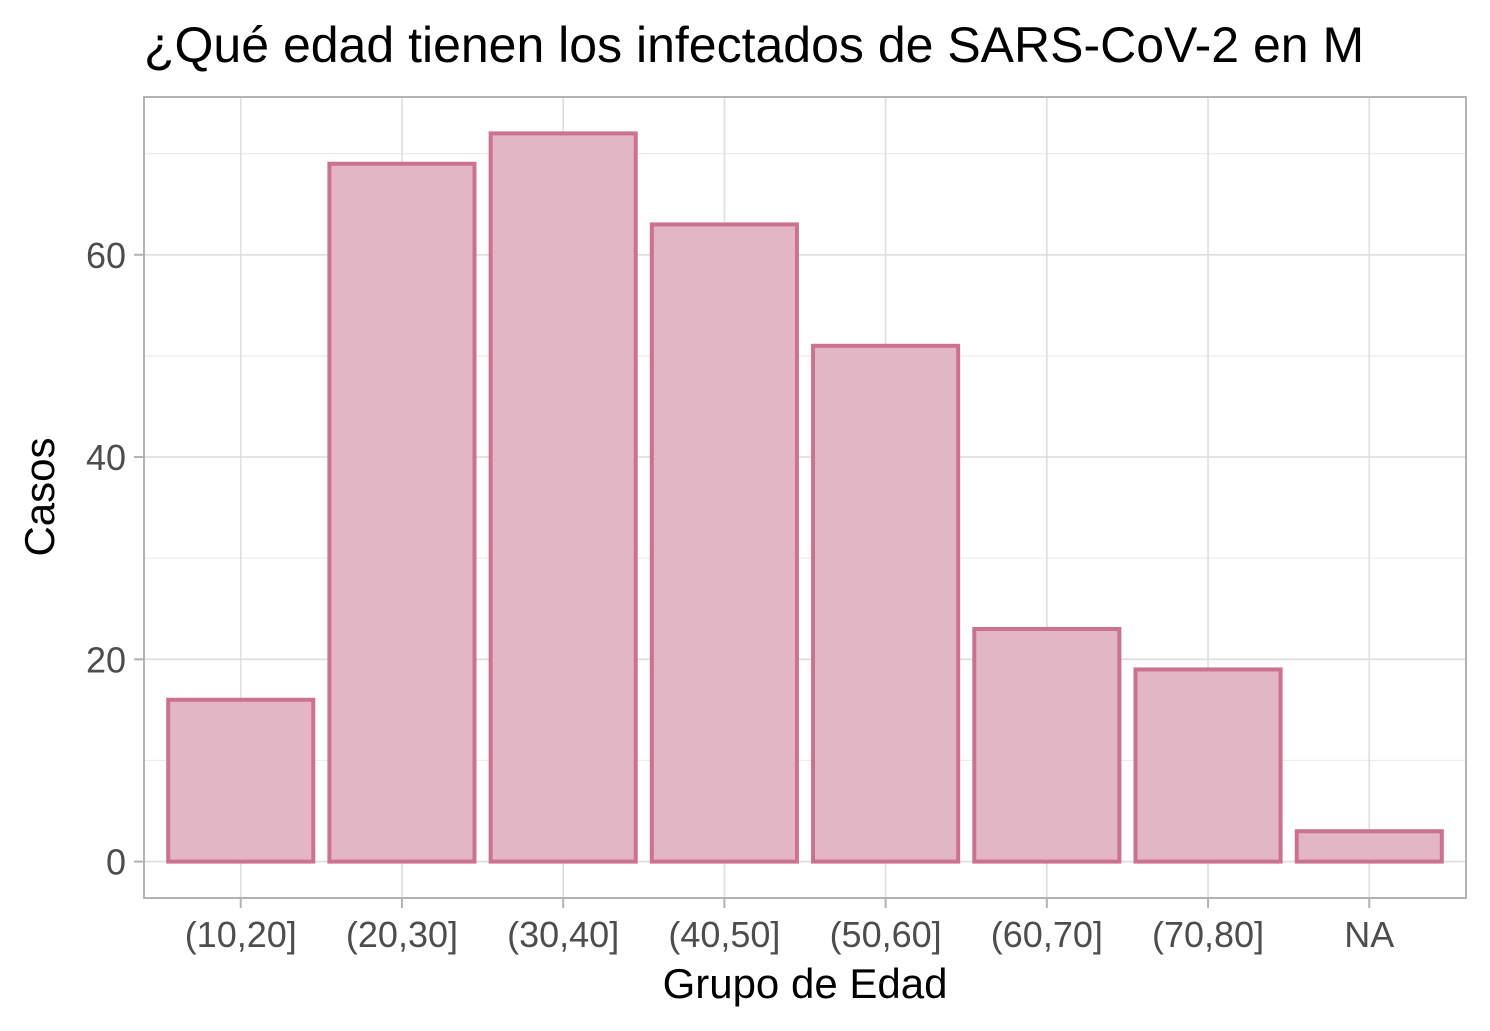  I want to click on x-tick-label: (30,40], so click(563, 934).